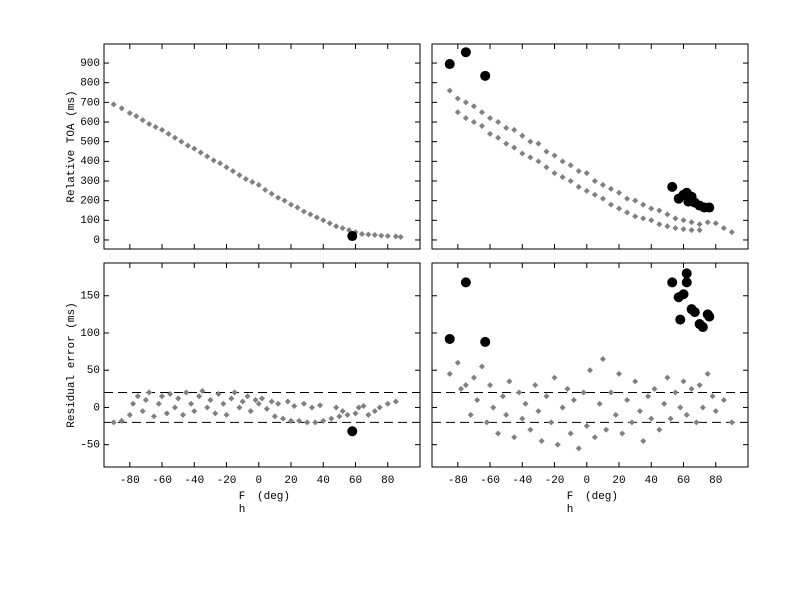 The width and height of the screenshot is (800, 600). What do you see at coordinates (72, 146) in the screenshot?
I see `y-axis-label: Relative TOA (ms)` at bounding box center [72, 146].